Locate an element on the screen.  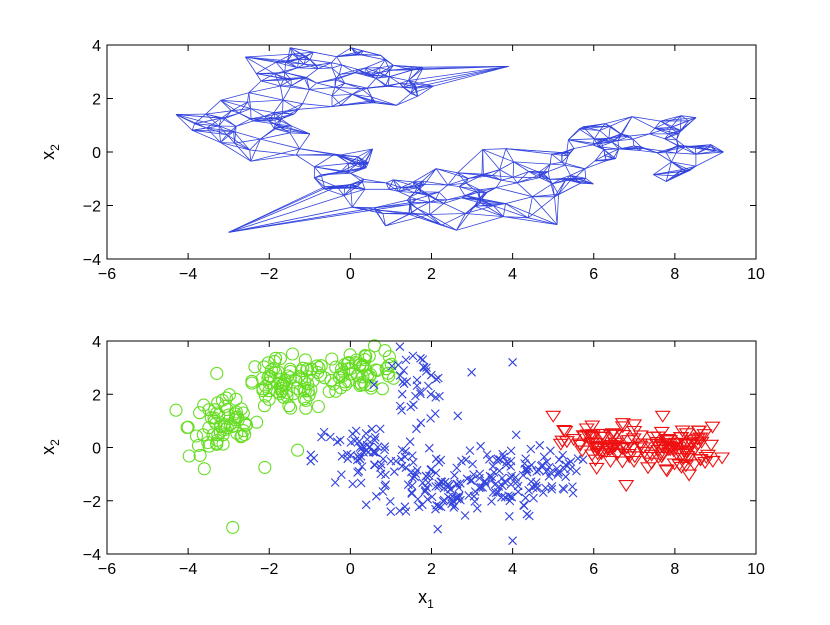
scatter-ytick-label: −2 is located at coordinates (92, 502).